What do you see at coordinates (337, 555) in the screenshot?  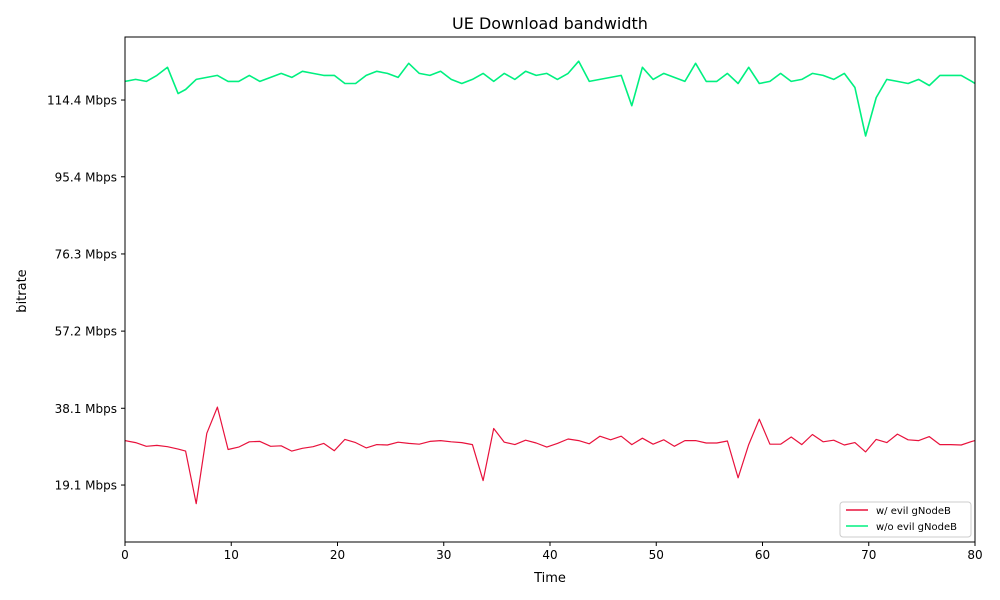 I see `x-tick-label: 20` at bounding box center [337, 555].